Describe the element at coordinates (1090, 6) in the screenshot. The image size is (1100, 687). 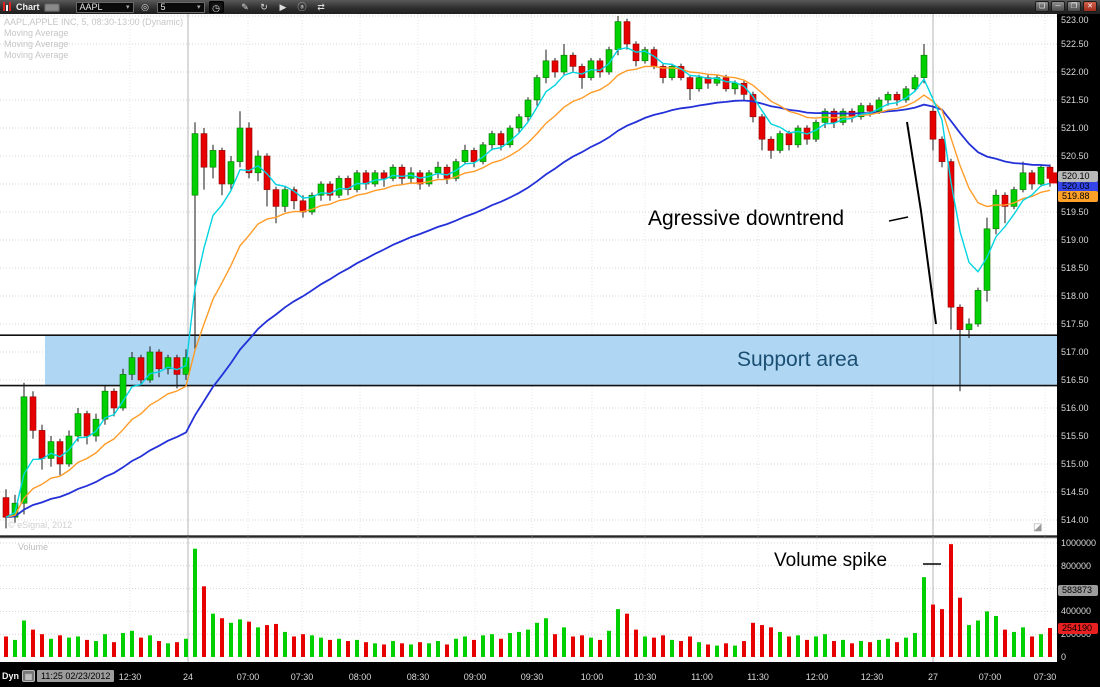
I see `close-button: ✕` at that location.